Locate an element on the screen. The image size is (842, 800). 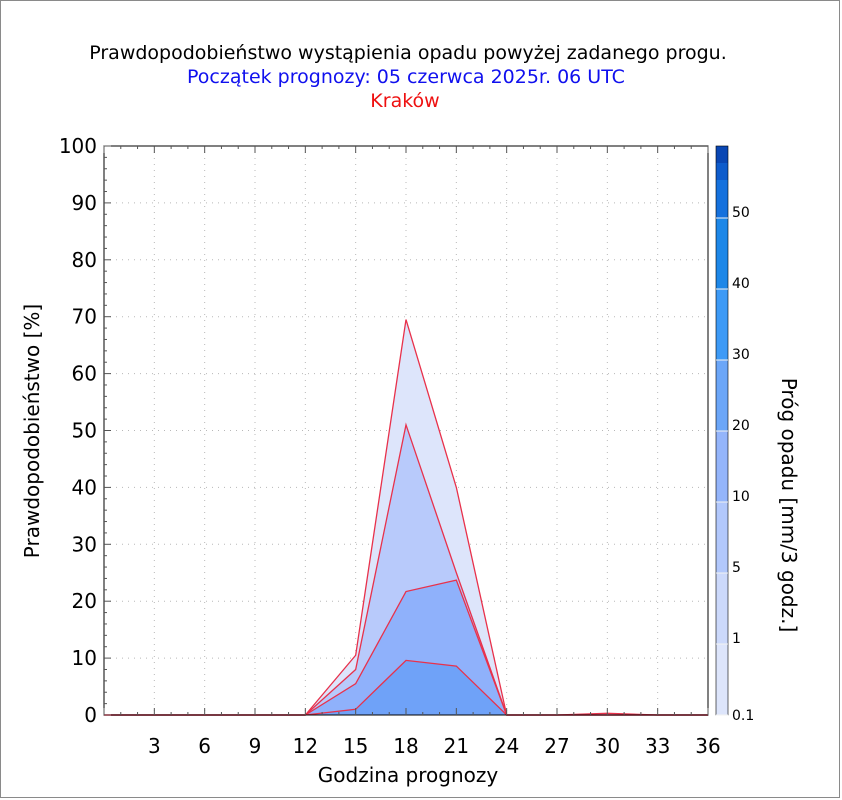
x-tick-label: 18 is located at coordinates (405, 746).